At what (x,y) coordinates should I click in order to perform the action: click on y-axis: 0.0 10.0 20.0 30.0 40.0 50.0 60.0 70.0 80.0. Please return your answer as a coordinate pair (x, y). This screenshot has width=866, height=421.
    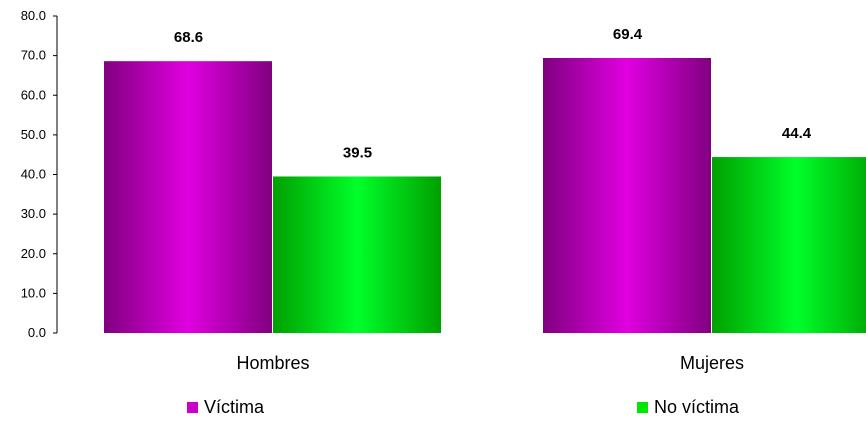
    Looking at the image, I should click on (39, 174).